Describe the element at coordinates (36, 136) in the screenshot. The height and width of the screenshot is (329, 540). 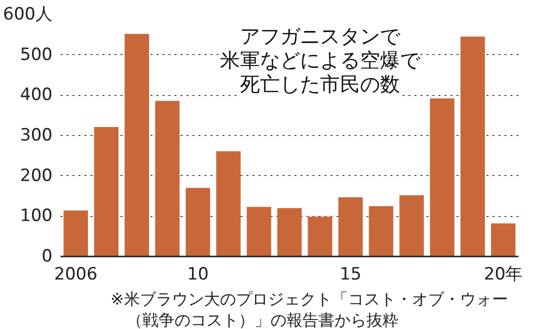
I see `y-tick-label: 300` at that location.